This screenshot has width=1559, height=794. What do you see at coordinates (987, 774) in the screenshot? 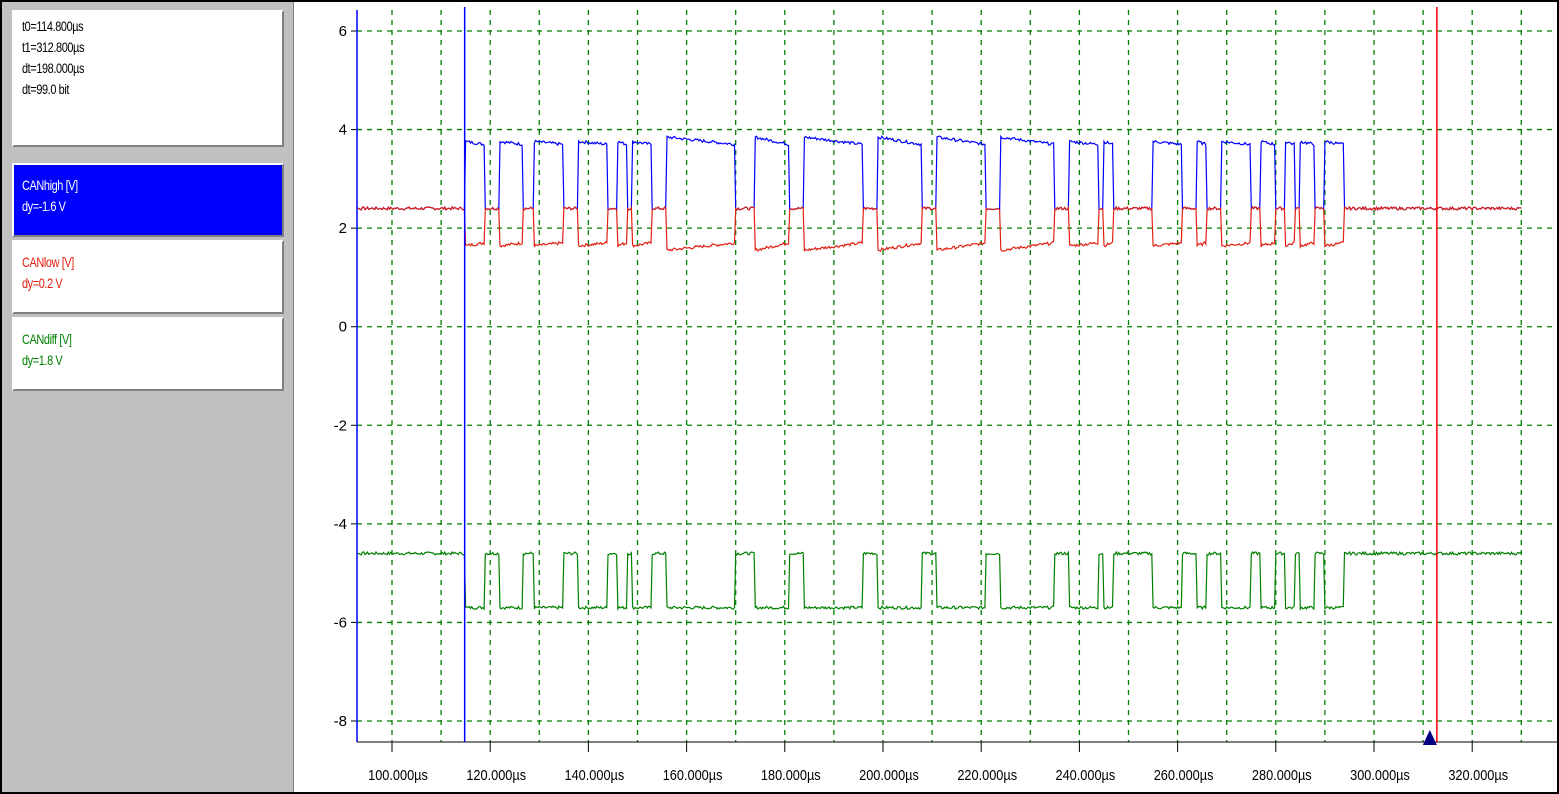
I see `x-axis-tick-label: 220.000µs` at bounding box center [987, 774].